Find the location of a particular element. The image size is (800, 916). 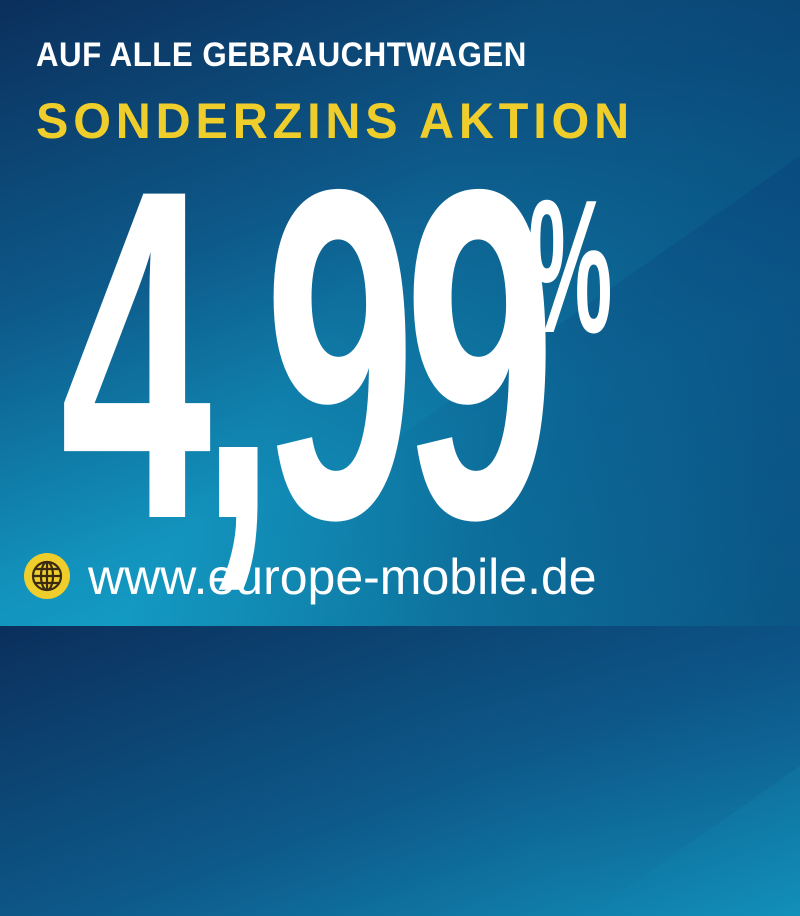

globe-icon is located at coordinates (47, 576).